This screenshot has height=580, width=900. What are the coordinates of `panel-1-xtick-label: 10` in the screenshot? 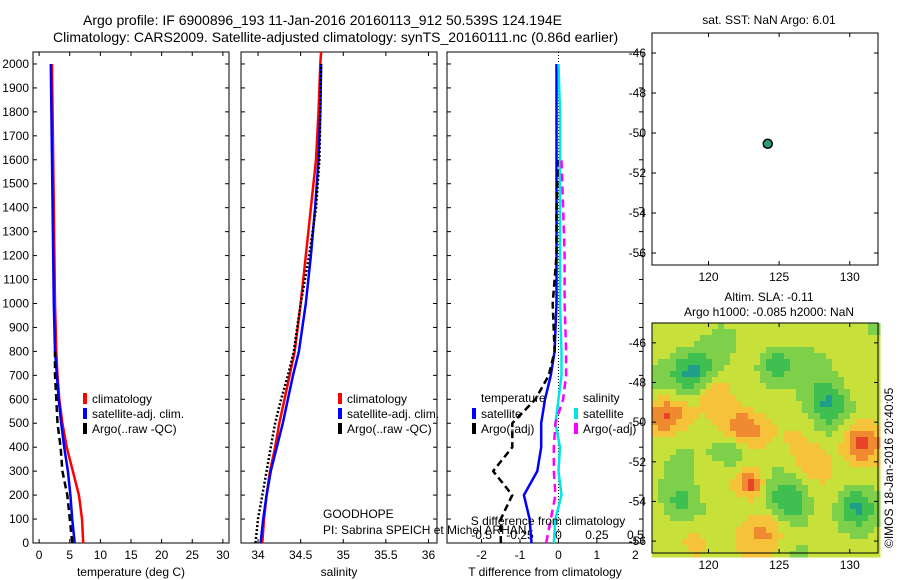 It's located at (101, 555).